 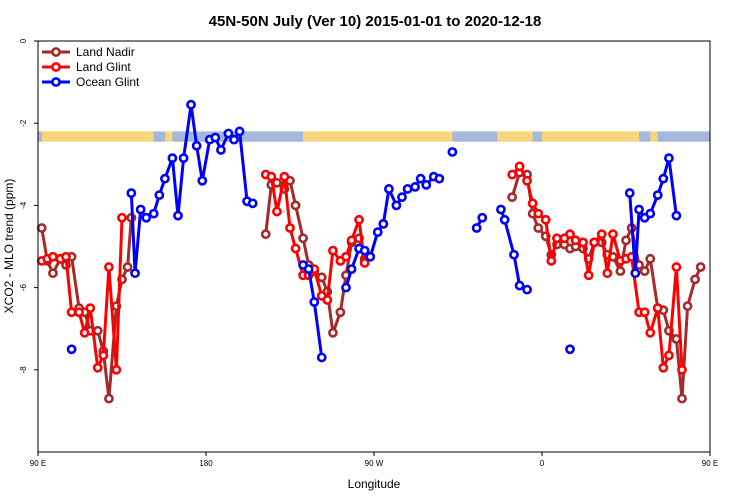 What do you see at coordinates (108, 82) in the screenshot?
I see `legend-label: Ocean Glint` at bounding box center [108, 82].